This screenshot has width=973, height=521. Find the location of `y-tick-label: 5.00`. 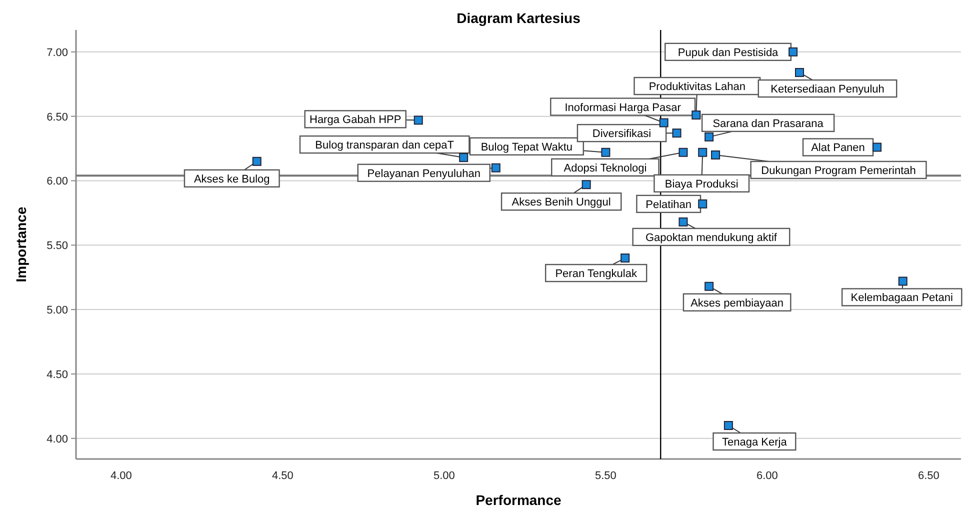

y-tick-label: 5.00 is located at coordinates (57, 310).